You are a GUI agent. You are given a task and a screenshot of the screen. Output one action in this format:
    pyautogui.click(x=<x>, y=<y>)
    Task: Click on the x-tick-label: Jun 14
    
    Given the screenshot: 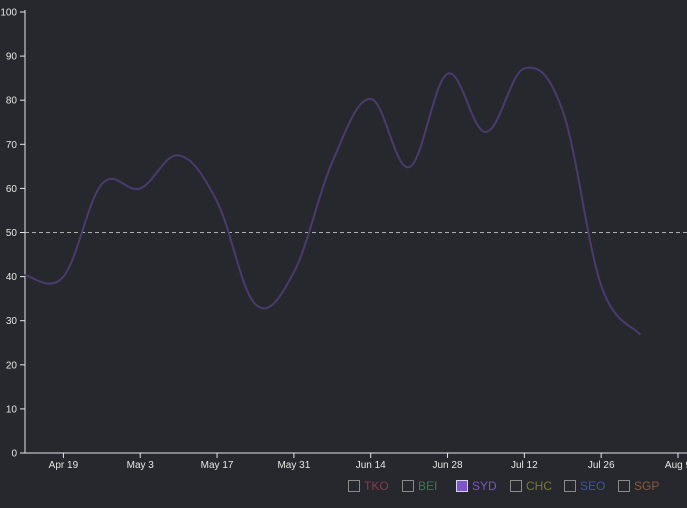 What is the action you would take?
    pyautogui.click(x=371, y=465)
    